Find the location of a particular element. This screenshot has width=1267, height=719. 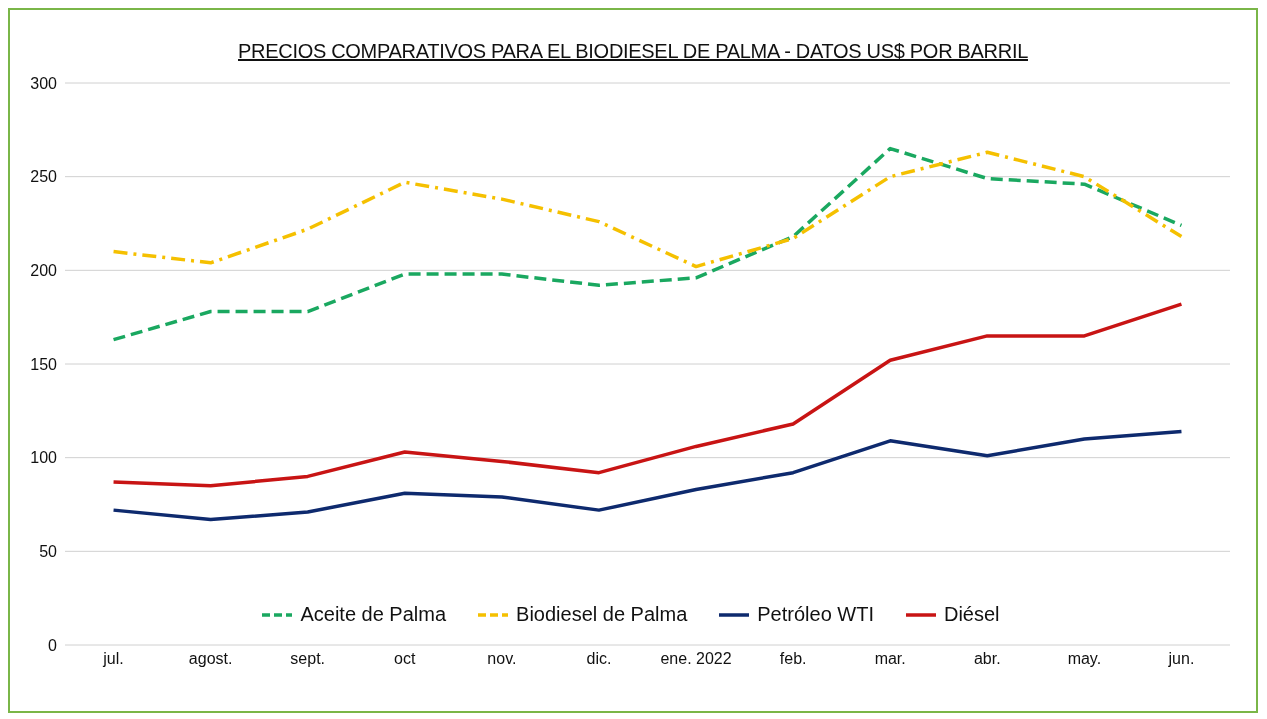

x-tick-label: agost. is located at coordinates (210, 659).